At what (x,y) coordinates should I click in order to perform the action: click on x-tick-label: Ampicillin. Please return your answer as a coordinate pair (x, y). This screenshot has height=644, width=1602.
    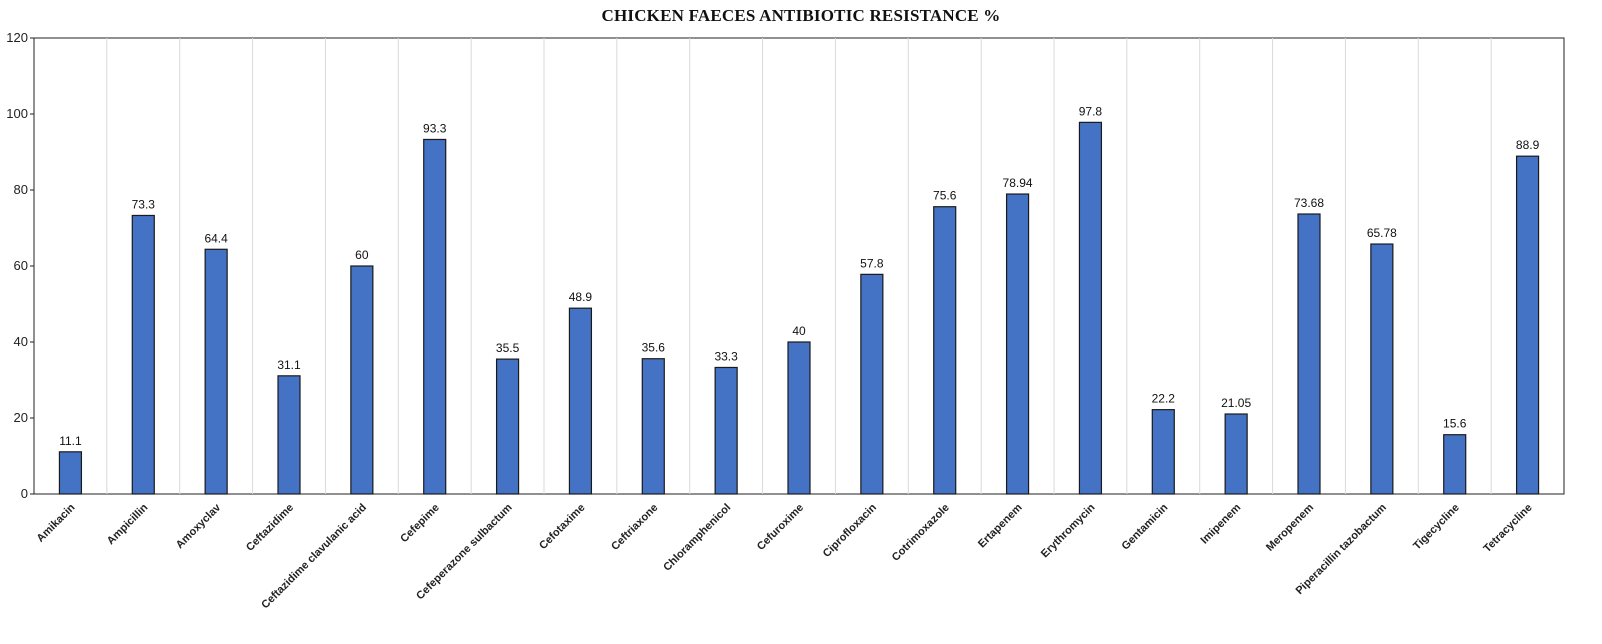
    Looking at the image, I should click on (128, 524).